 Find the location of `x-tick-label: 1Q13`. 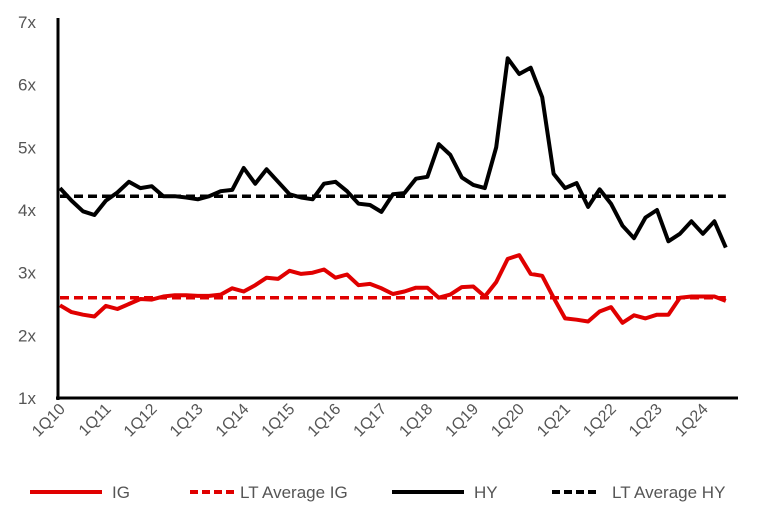

x-tick-label: 1Q13 is located at coordinates (187, 421).